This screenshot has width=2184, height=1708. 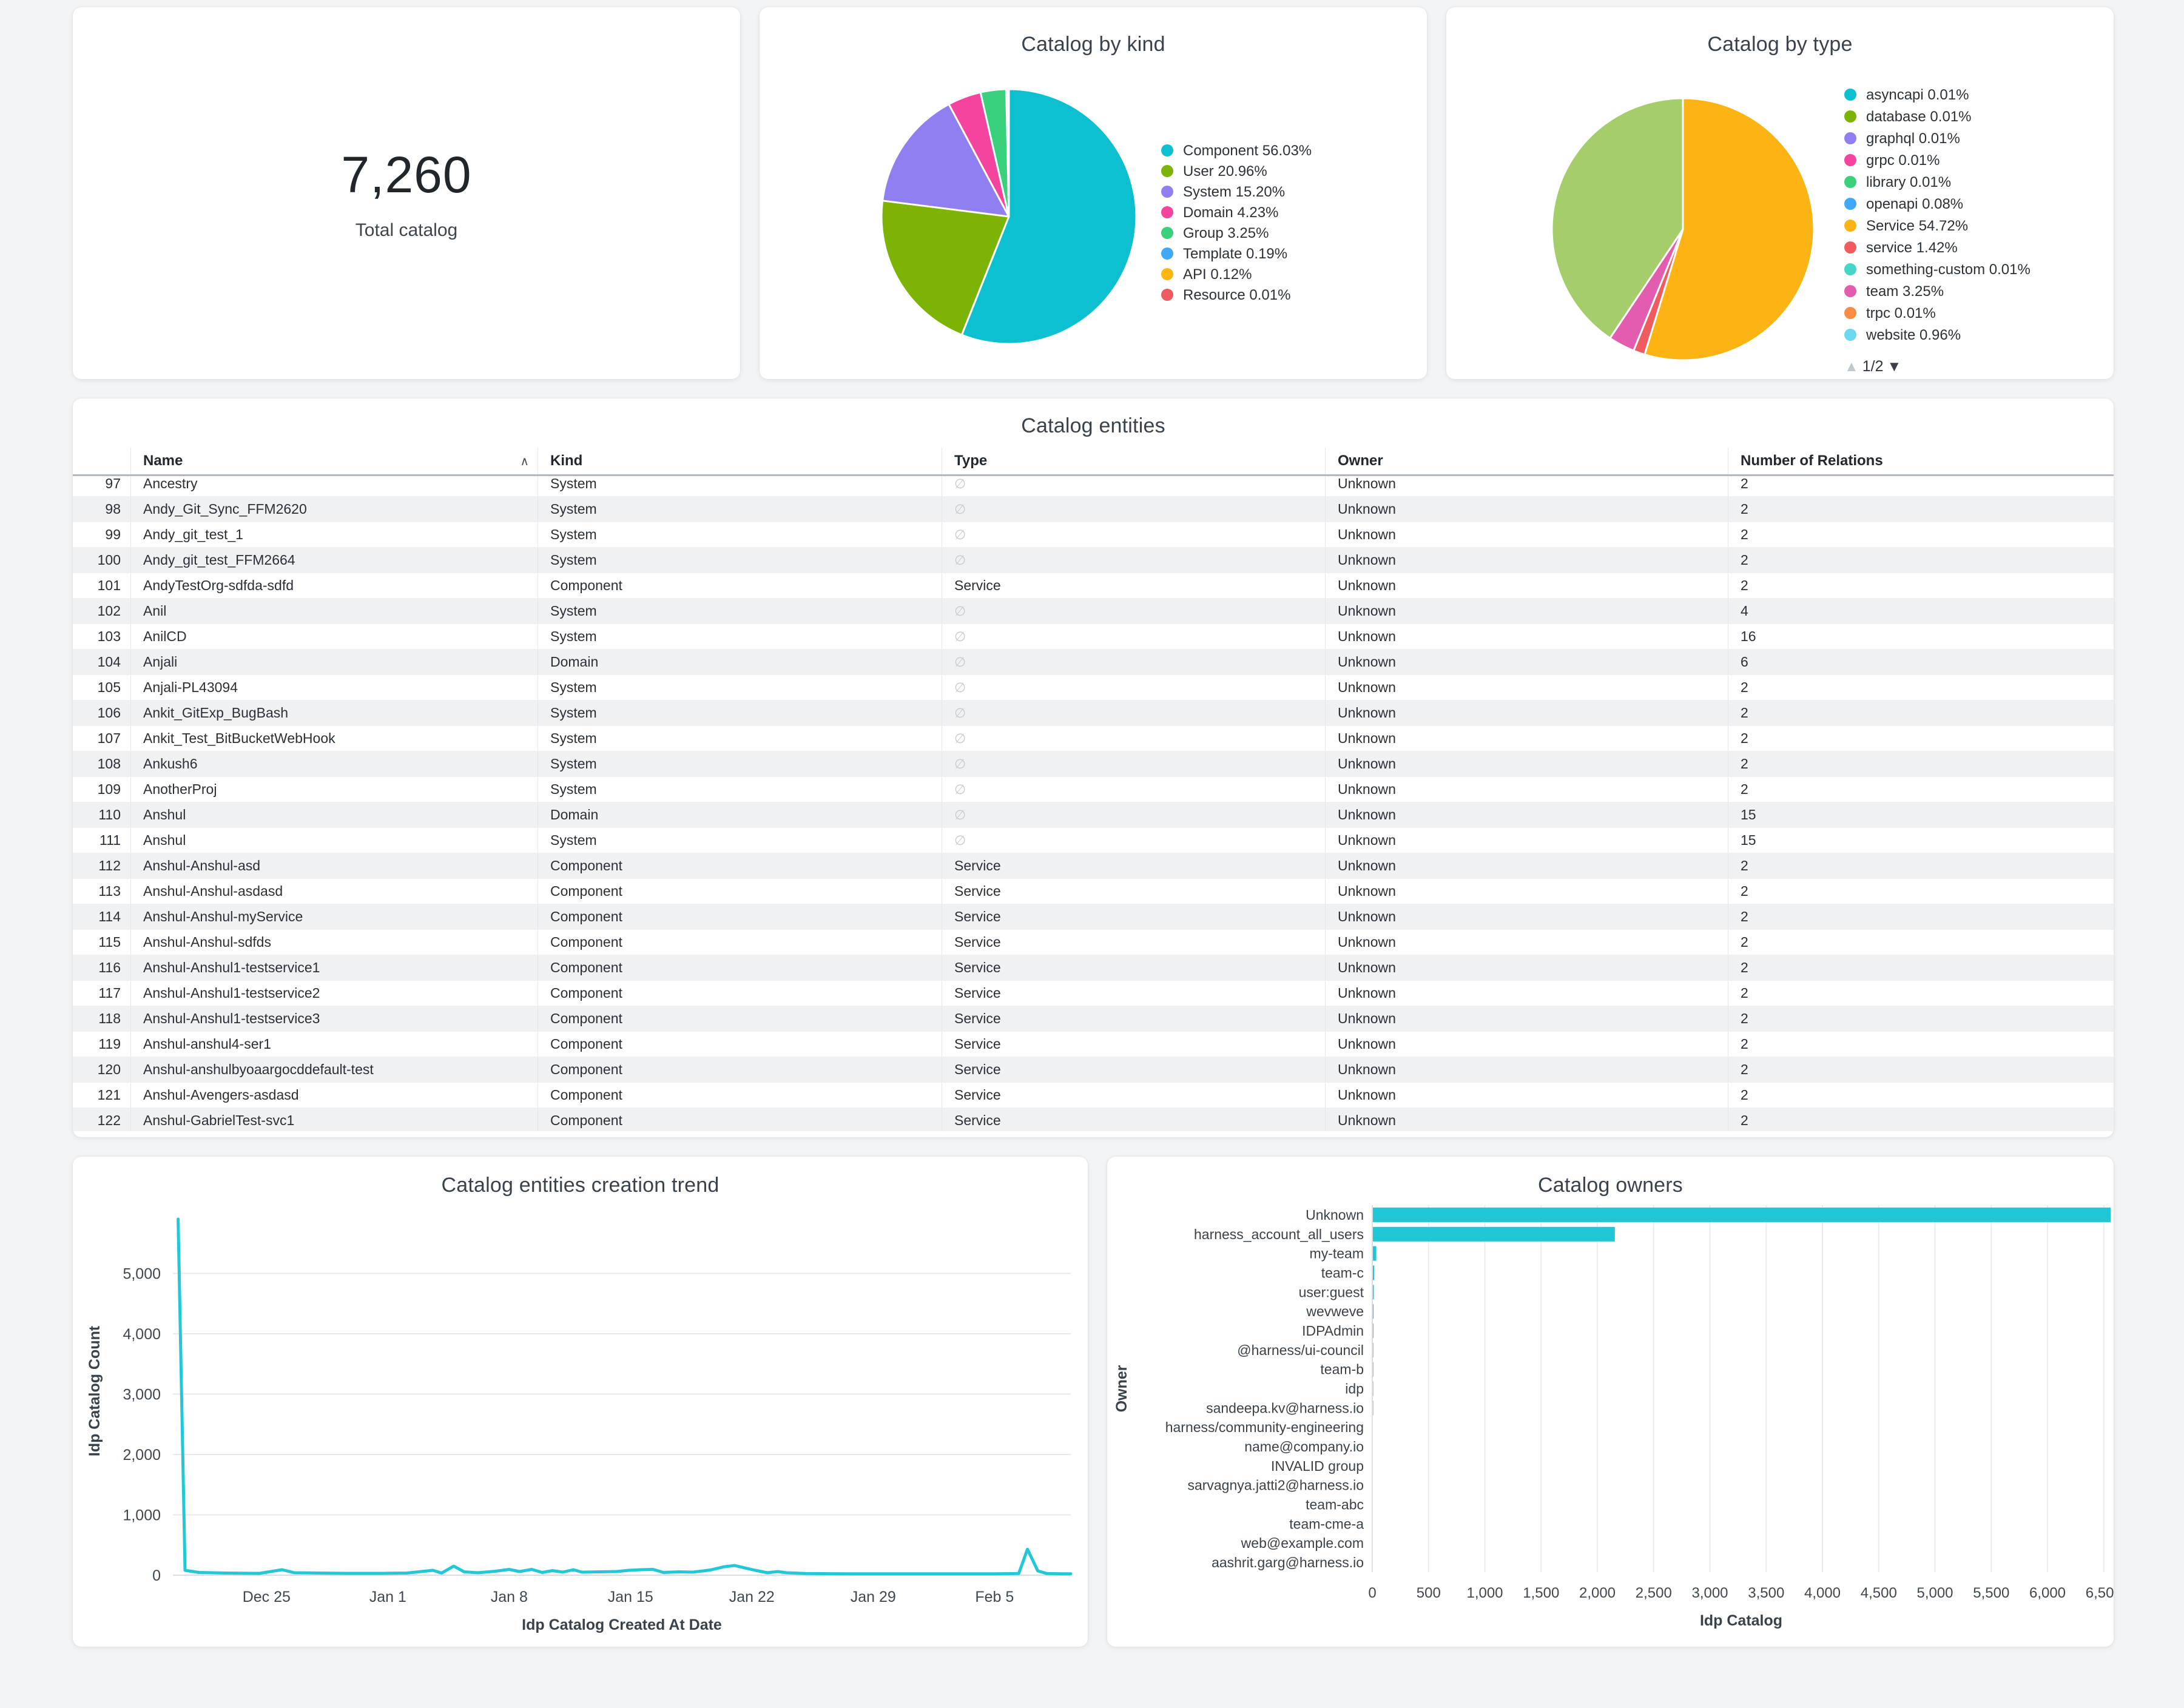 I want to click on cell-num: 101, so click(x=109, y=585).